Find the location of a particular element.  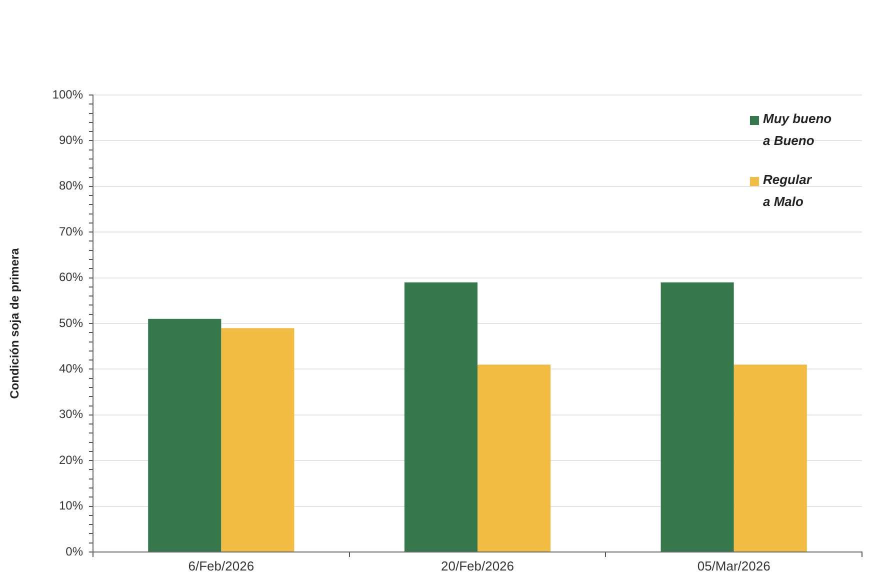

y-tick-label: 90% is located at coordinates (71, 140).